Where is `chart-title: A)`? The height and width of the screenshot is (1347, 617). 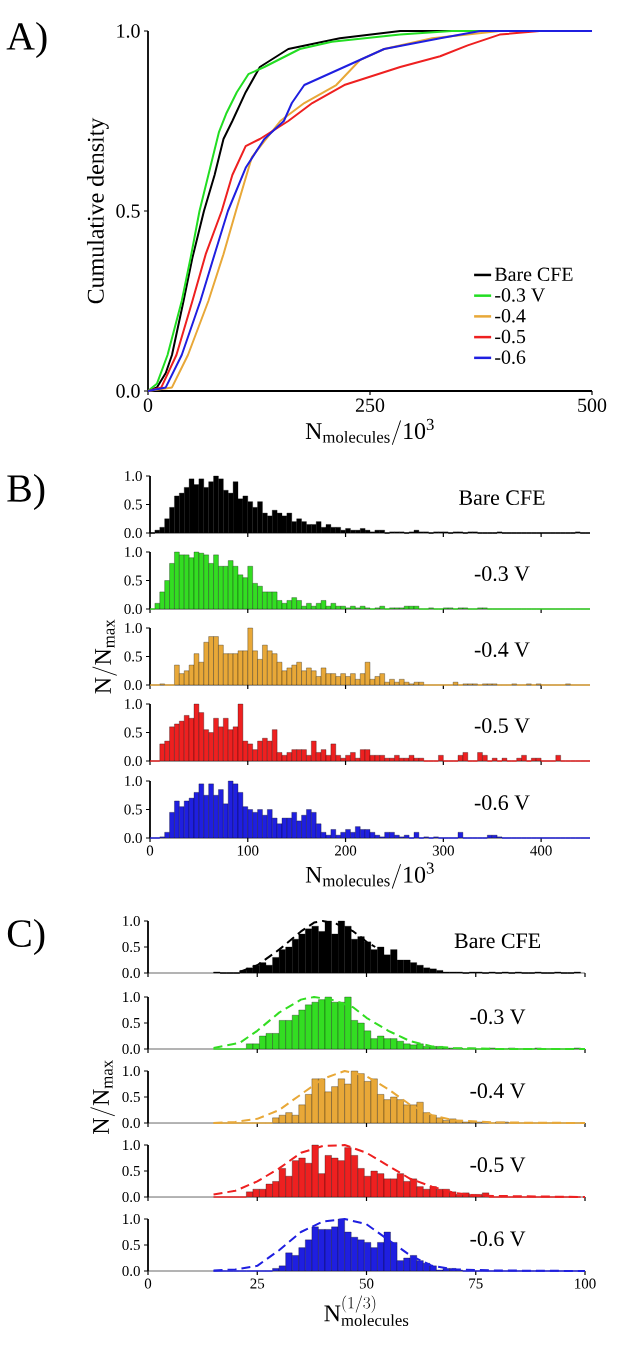
chart-title: A) is located at coordinates (26, 40).